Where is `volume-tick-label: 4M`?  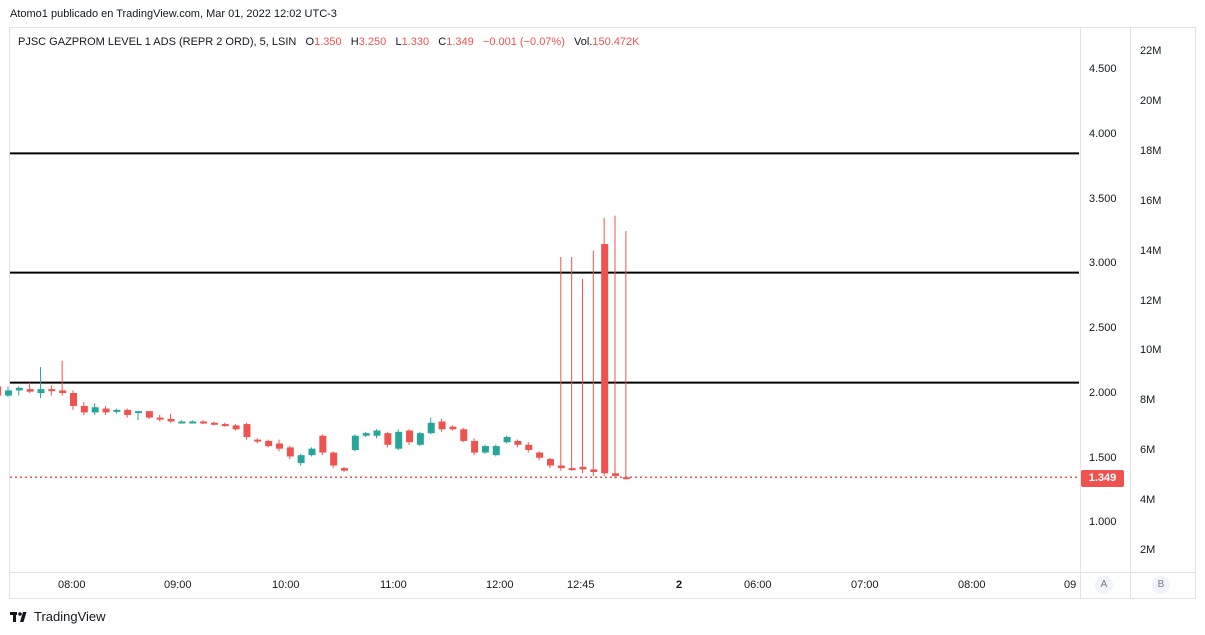 volume-tick-label: 4M is located at coordinates (1148, 500).